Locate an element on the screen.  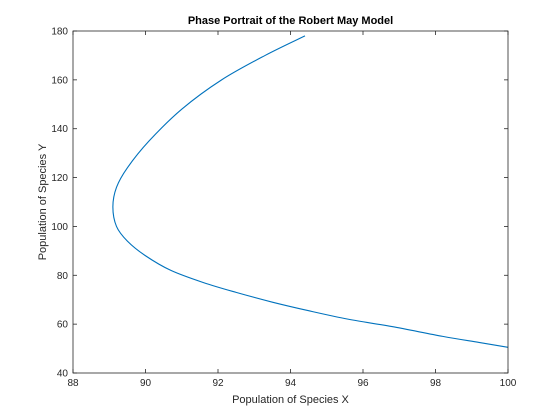
x-tick-label: 94 is located at coordinates (291, 383).